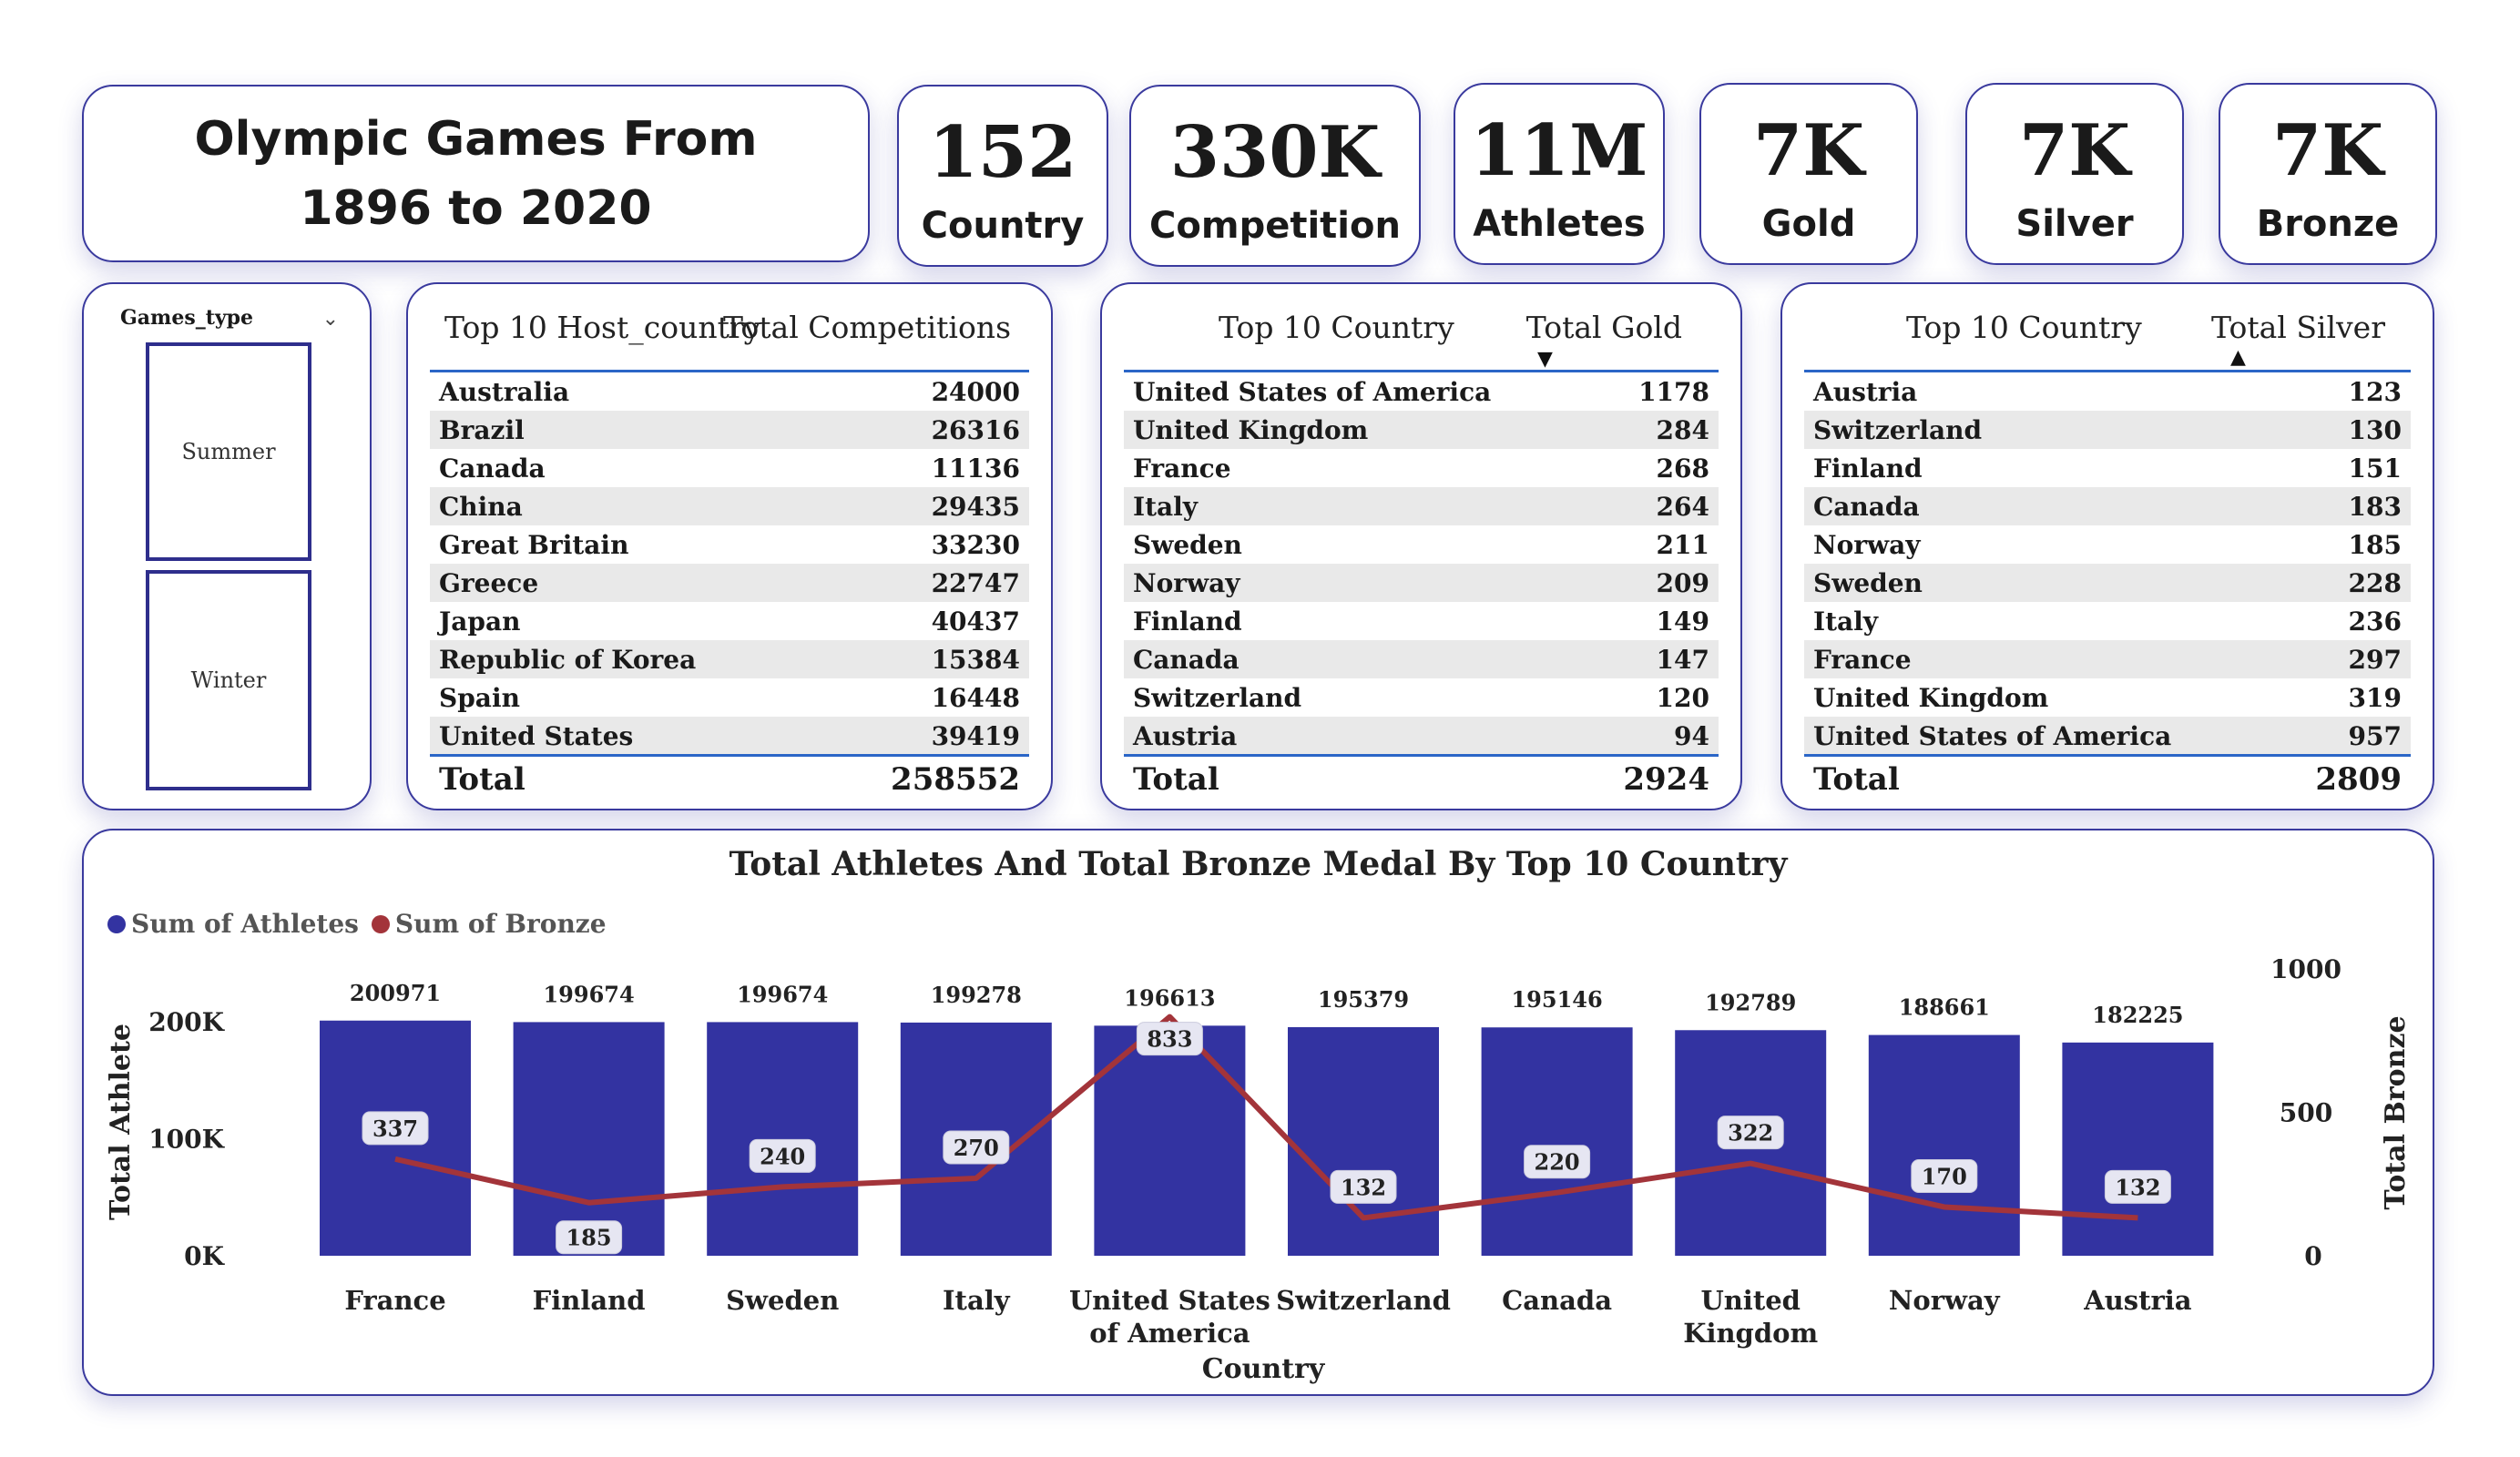  I want to click on y-axis-title: Total Athlete, so click(121, 1122).